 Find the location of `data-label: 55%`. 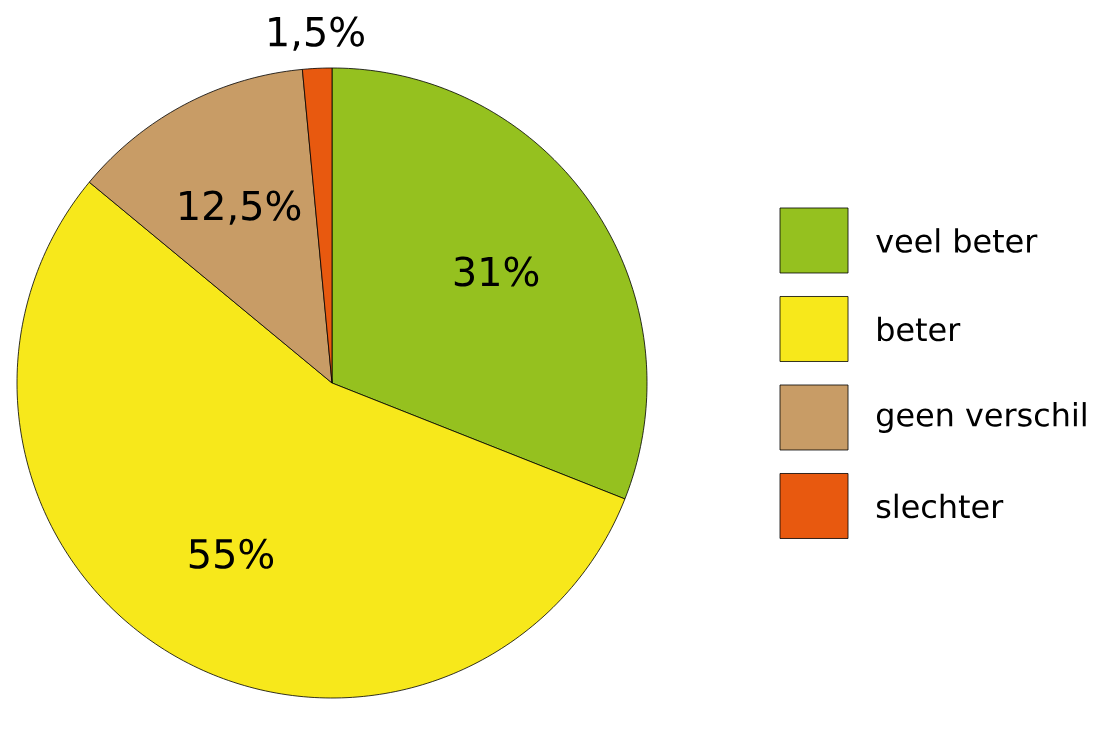

data-label: 55% is located at coordinates (231, 553).